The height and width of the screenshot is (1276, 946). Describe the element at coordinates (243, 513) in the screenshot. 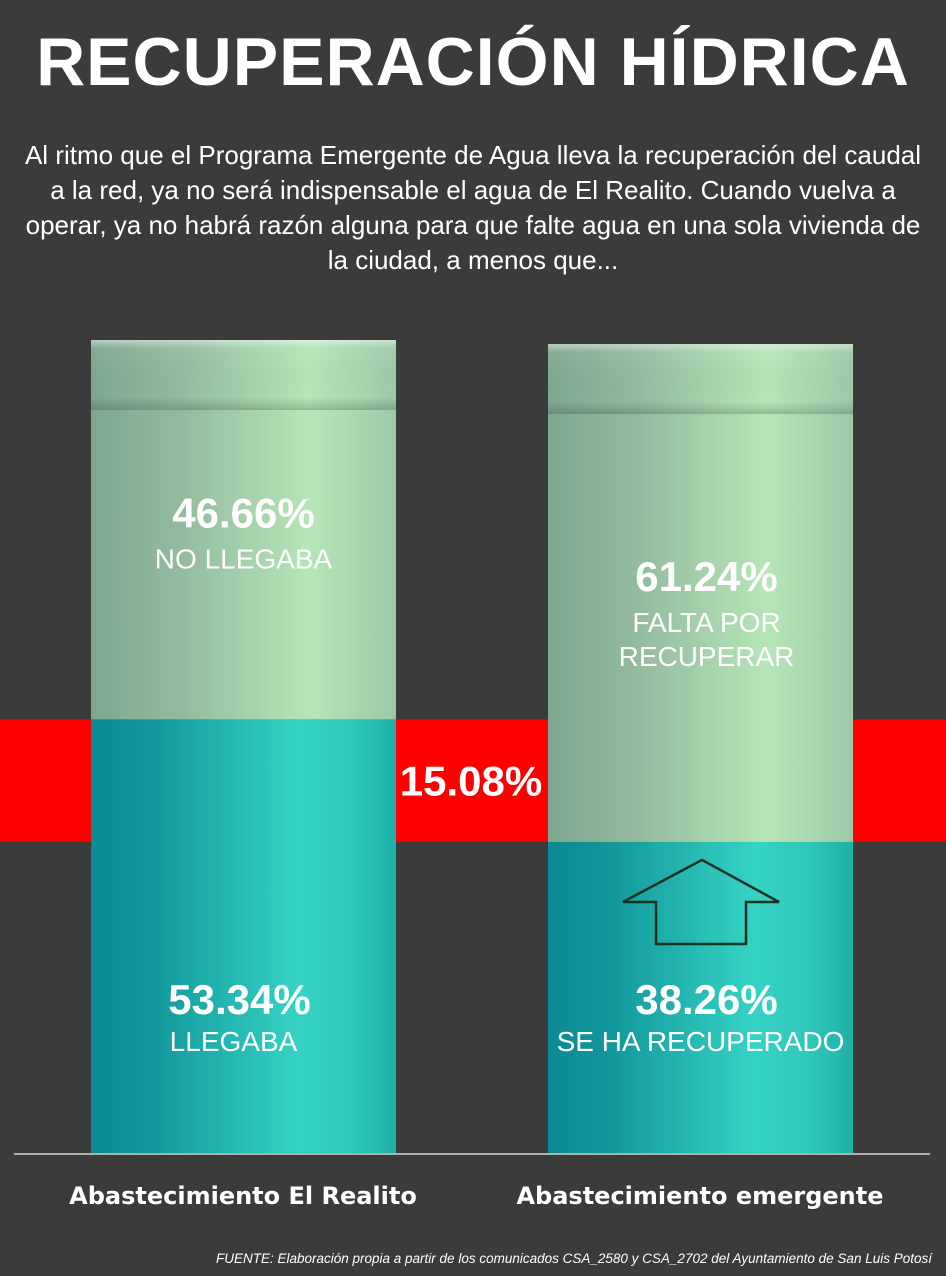

I see `value-label-realito-missing: 46.66%` at that location.